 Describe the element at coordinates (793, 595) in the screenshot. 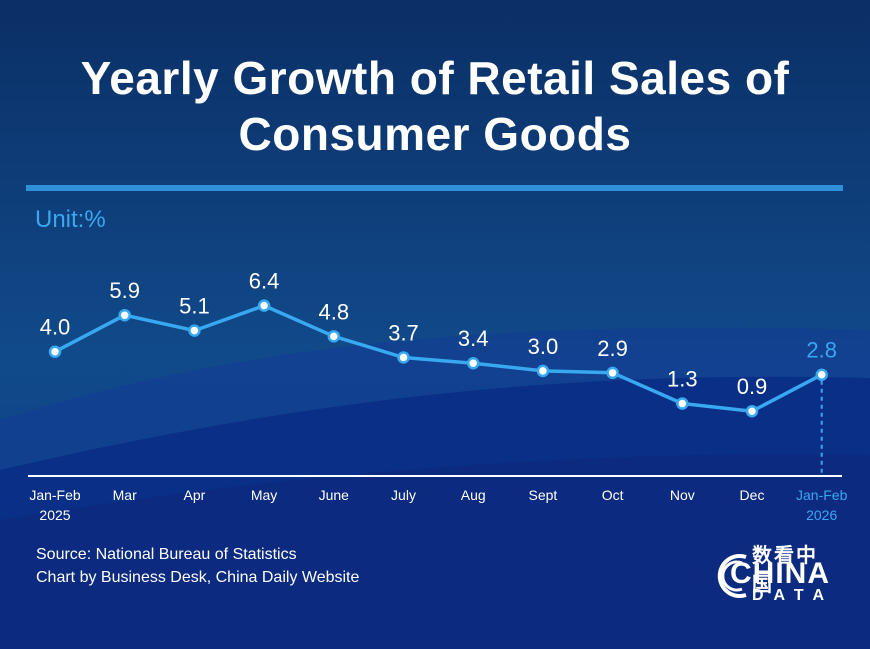

I see `logo-data-text: DATA` at that location.